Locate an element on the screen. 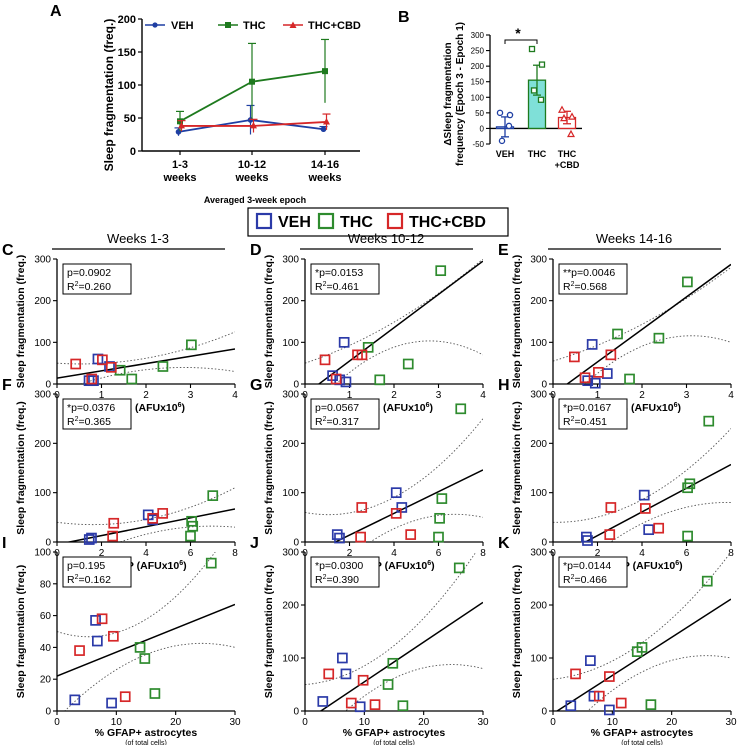 The width and height of the screenshot is (739, 750). panel-e-ytick-label: 300 is located at coordinates (538, 260).